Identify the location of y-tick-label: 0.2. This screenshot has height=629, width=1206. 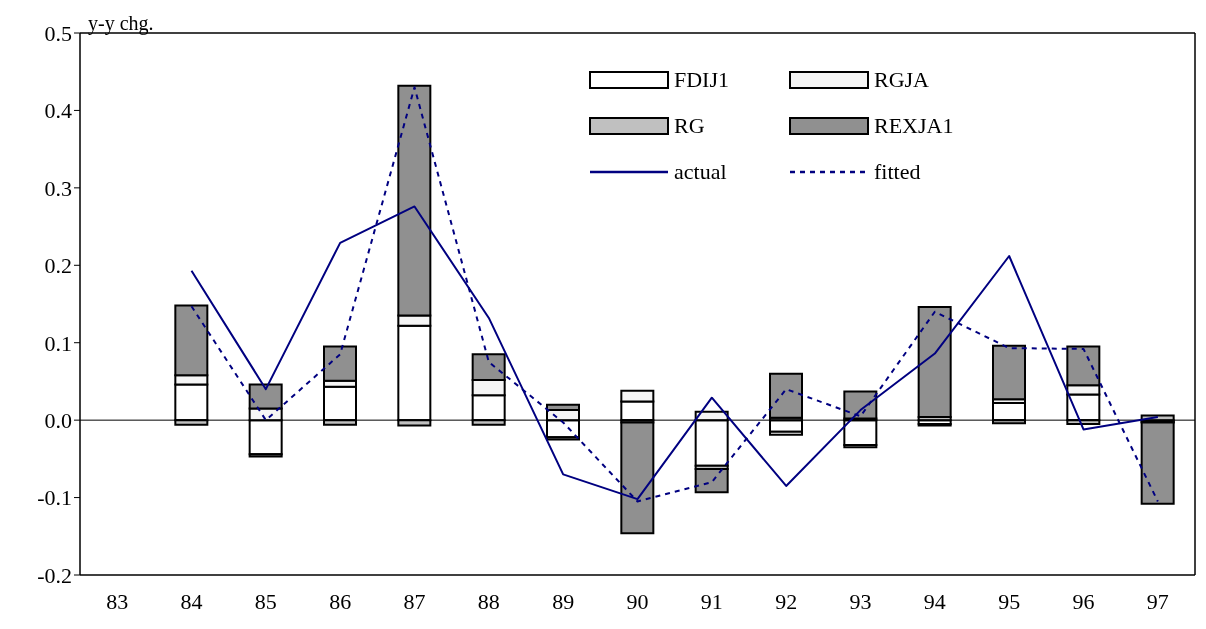
(58, 266).